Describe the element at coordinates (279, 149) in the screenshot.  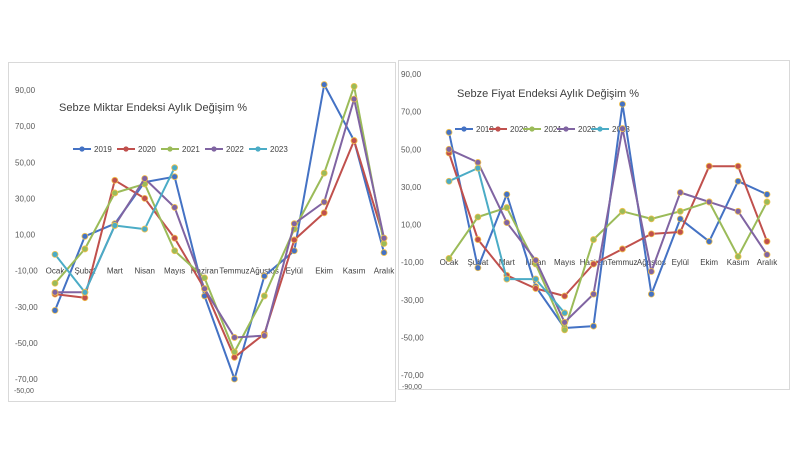
I see `miktar-legend-label: 2023` at that location.